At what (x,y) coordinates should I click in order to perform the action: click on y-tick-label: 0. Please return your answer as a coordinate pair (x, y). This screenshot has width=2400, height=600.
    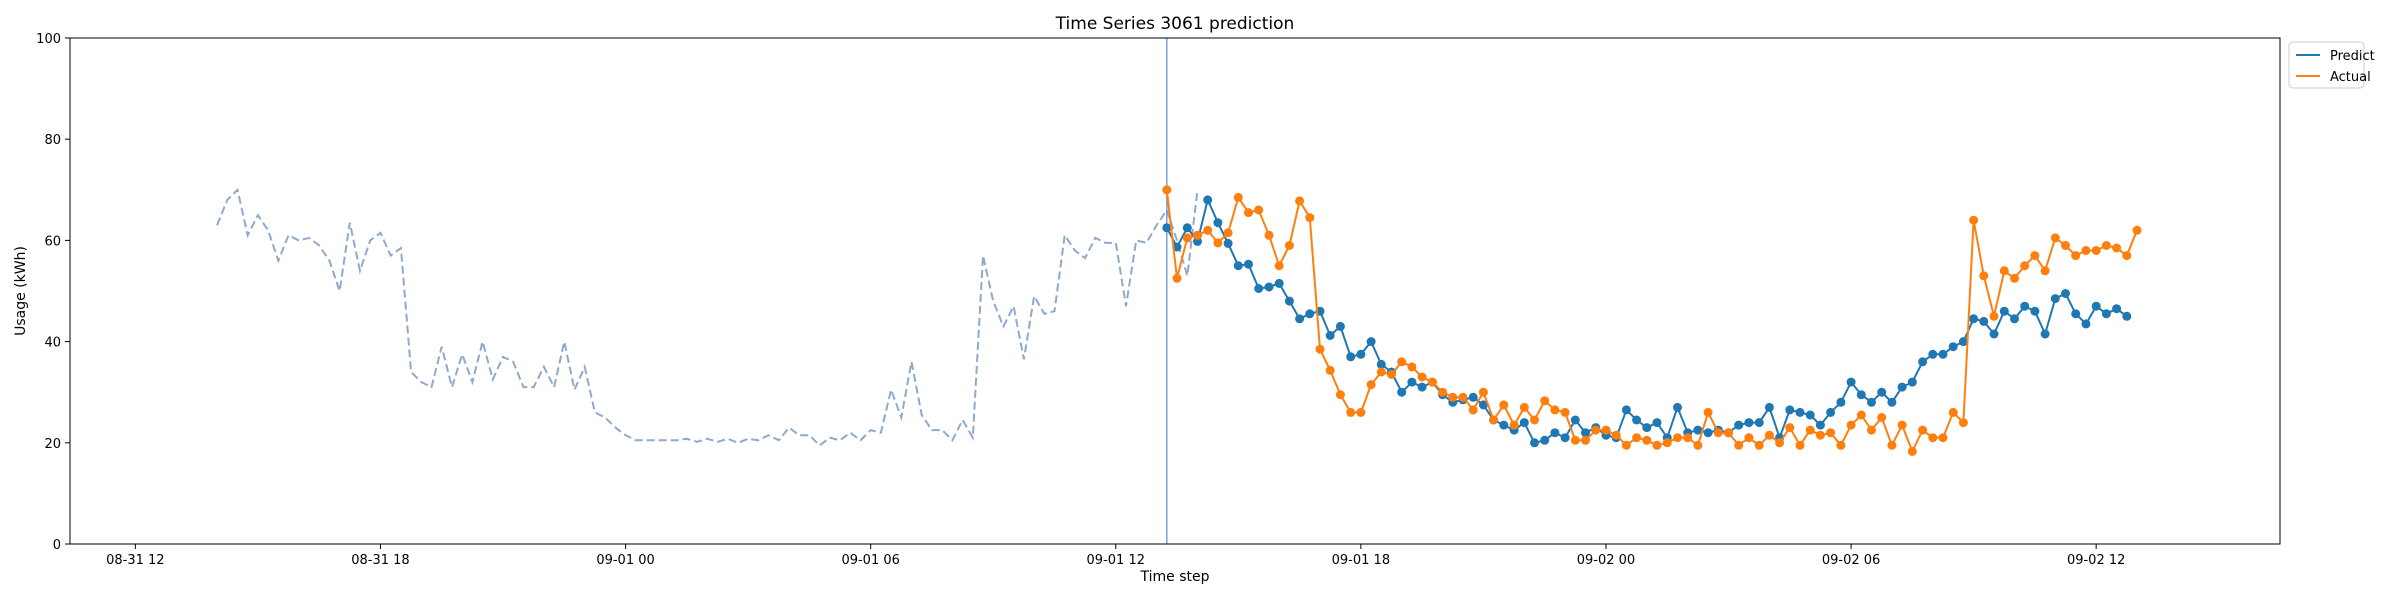
    Looking at the image, I should click on (57, 545).